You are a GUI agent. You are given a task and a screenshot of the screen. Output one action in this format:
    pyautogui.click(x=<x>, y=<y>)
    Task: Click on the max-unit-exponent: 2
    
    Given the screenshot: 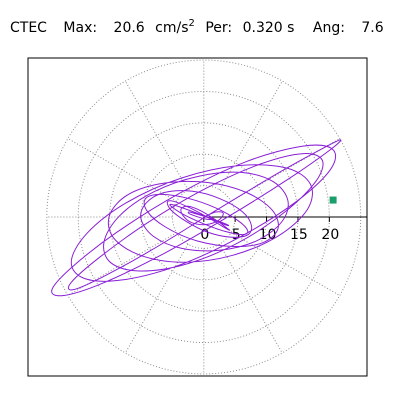 What is the action you would take?
    pyautogui.click(x=191, y=23)
    